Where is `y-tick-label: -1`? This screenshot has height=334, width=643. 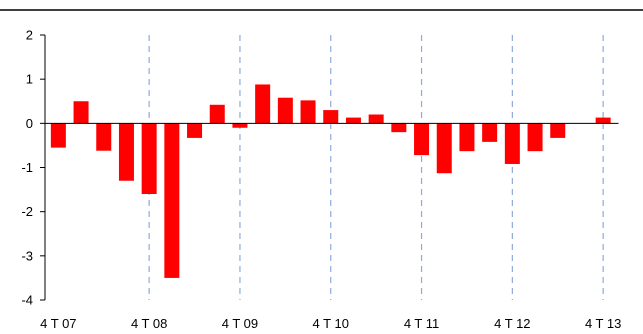 y-tick-label: -1 is located at coordinates (27, 167).